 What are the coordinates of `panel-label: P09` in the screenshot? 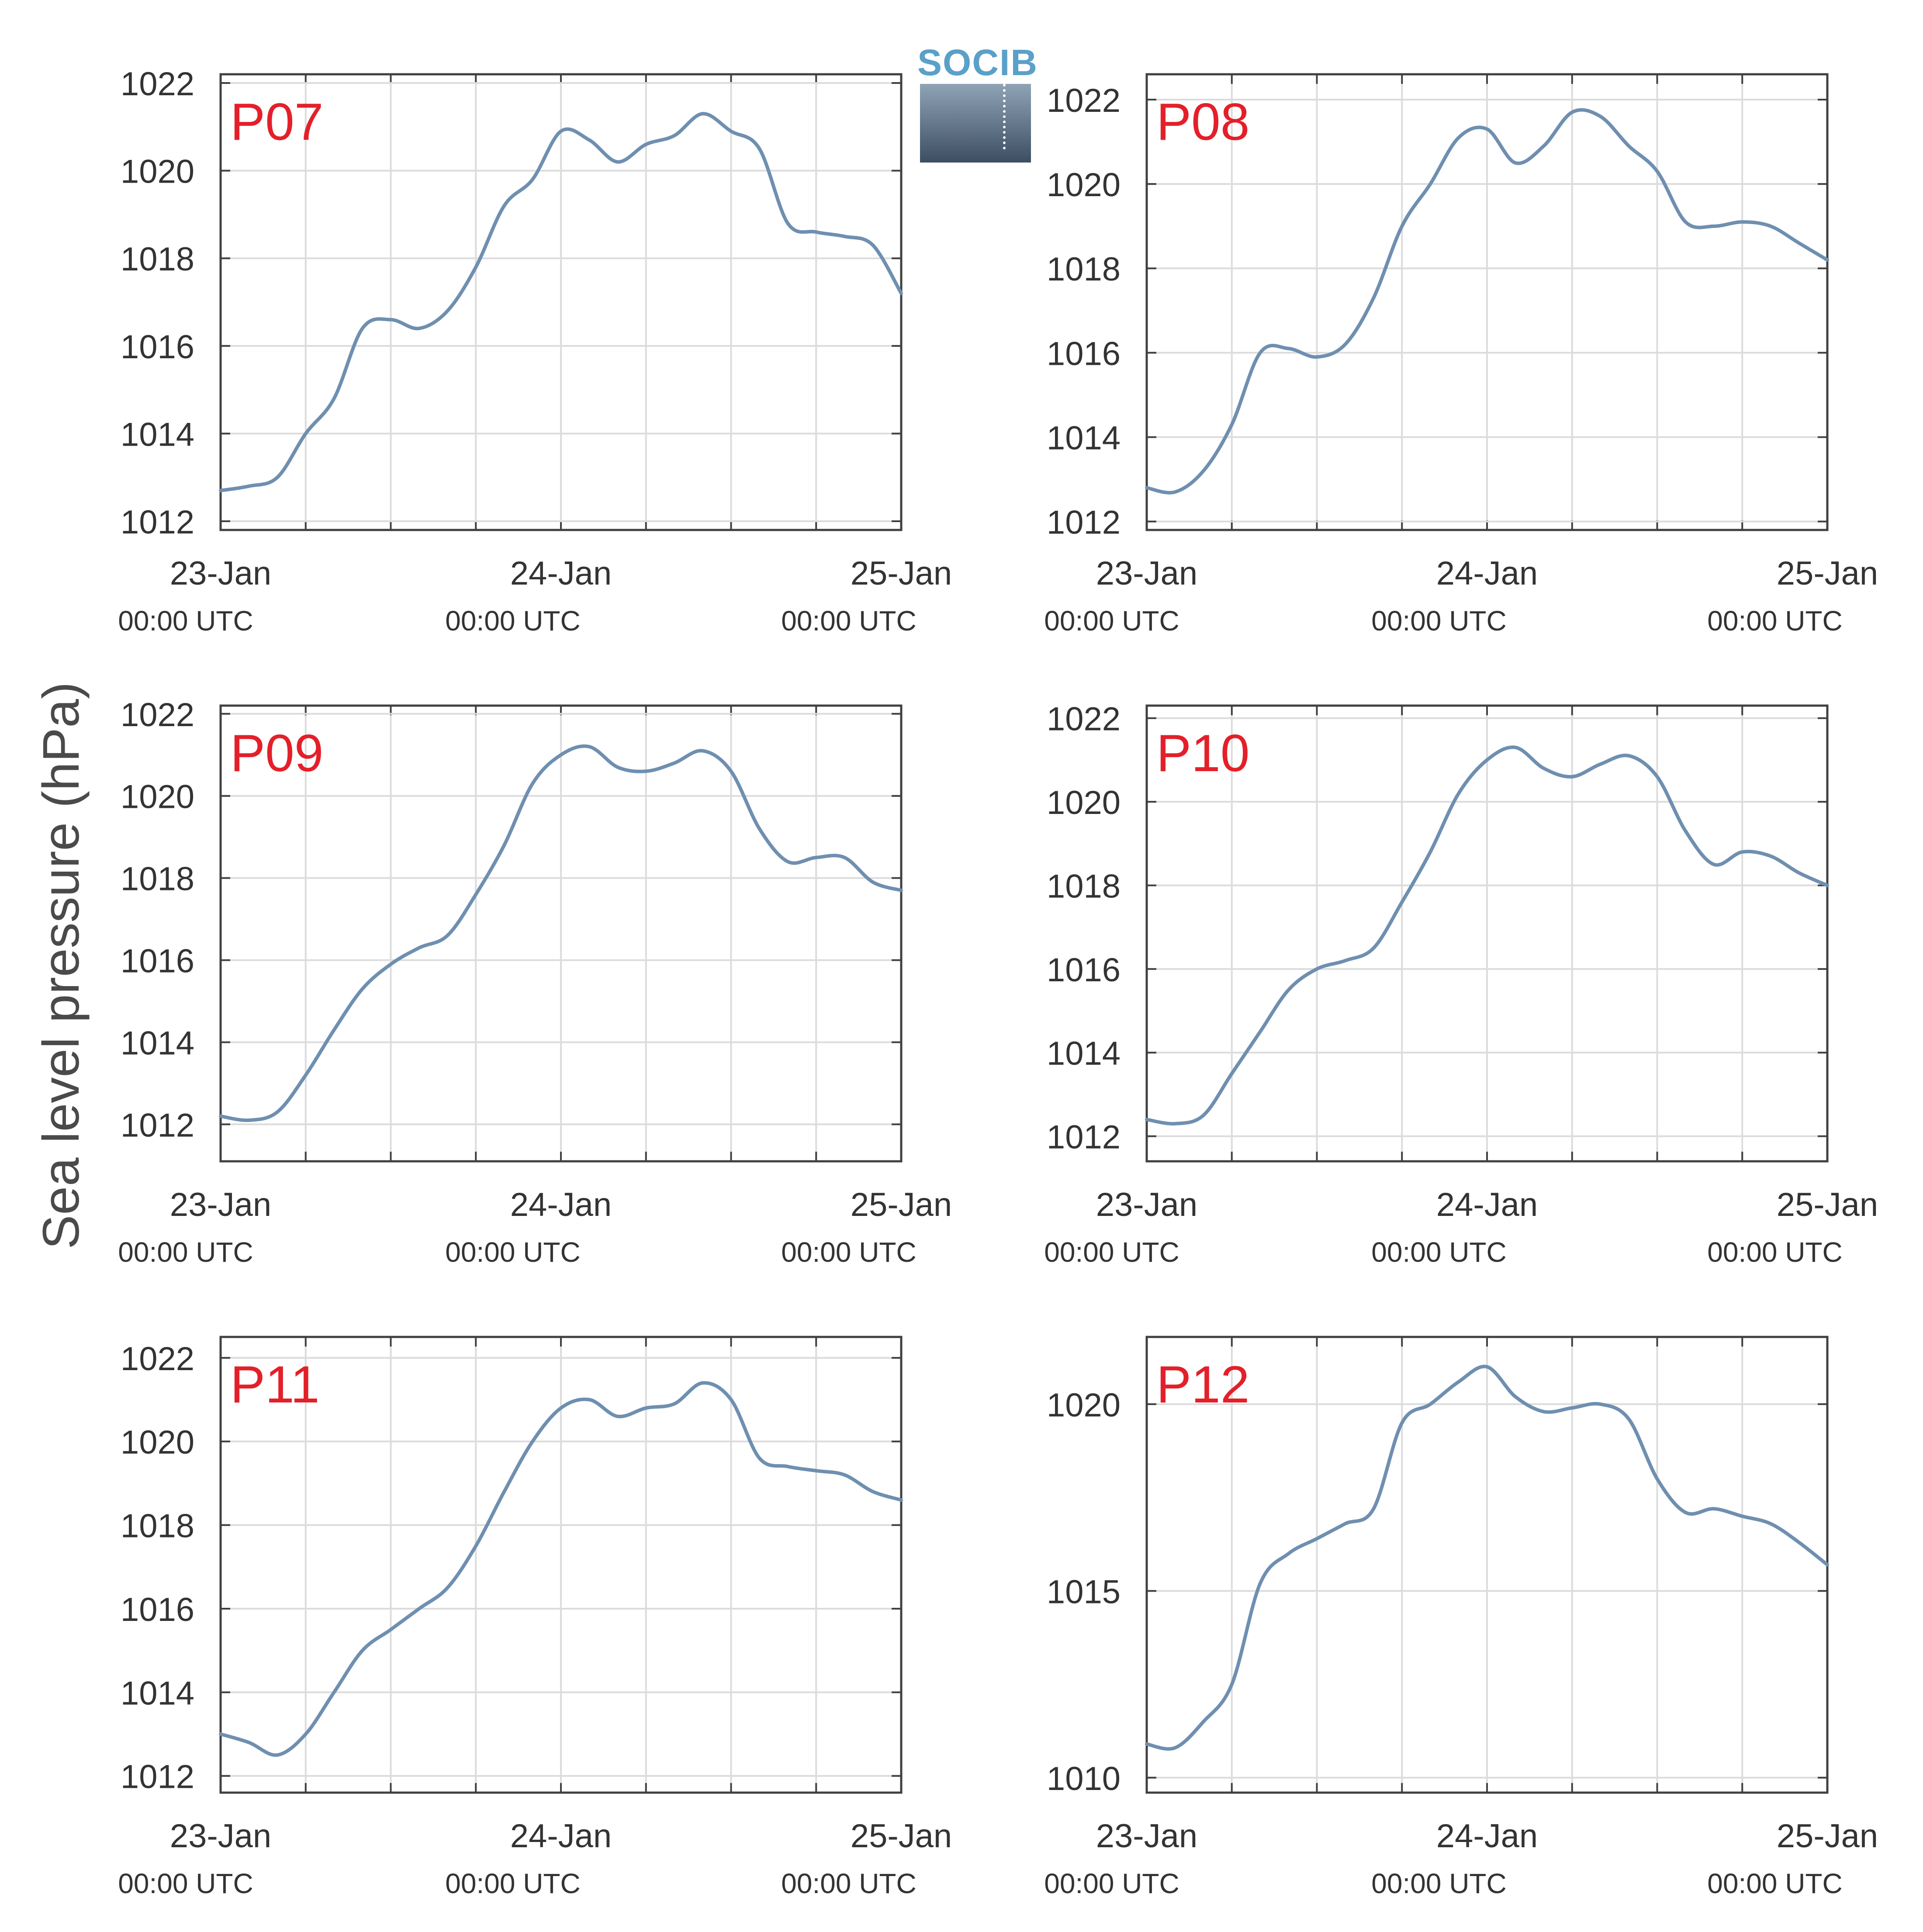 It's located at (277, 753).